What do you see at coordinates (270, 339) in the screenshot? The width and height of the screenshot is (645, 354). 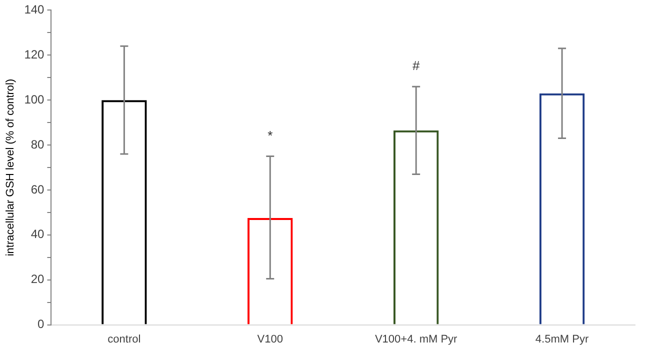 I see `x-tick-label: V100` at bounding box center [270, 339].